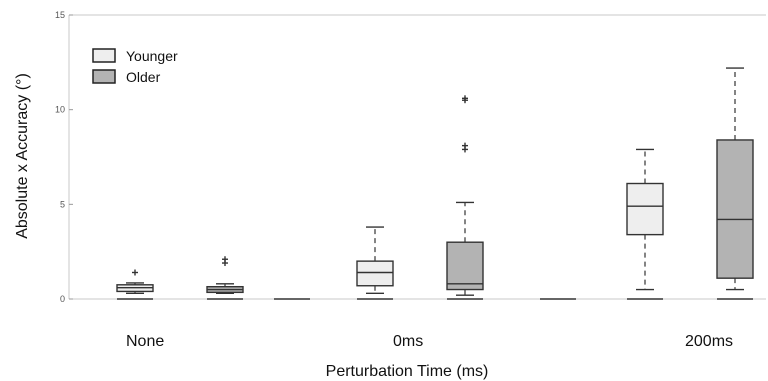 This screenshot has height=381, width=768. Describe the element at coordinates (709, 341) in the screenshot. I see `category-label: 200ms` at that location.